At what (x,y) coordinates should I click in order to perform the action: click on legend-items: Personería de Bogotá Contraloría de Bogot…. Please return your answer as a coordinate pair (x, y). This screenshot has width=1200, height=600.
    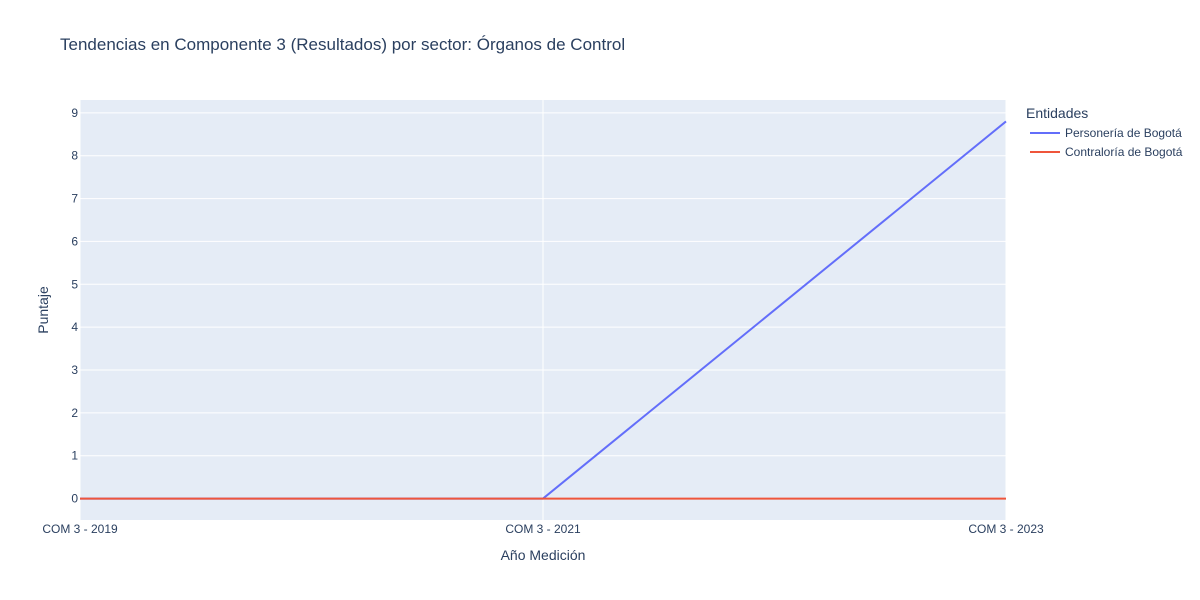
    Looking at the image, I should click on (1106, 142).